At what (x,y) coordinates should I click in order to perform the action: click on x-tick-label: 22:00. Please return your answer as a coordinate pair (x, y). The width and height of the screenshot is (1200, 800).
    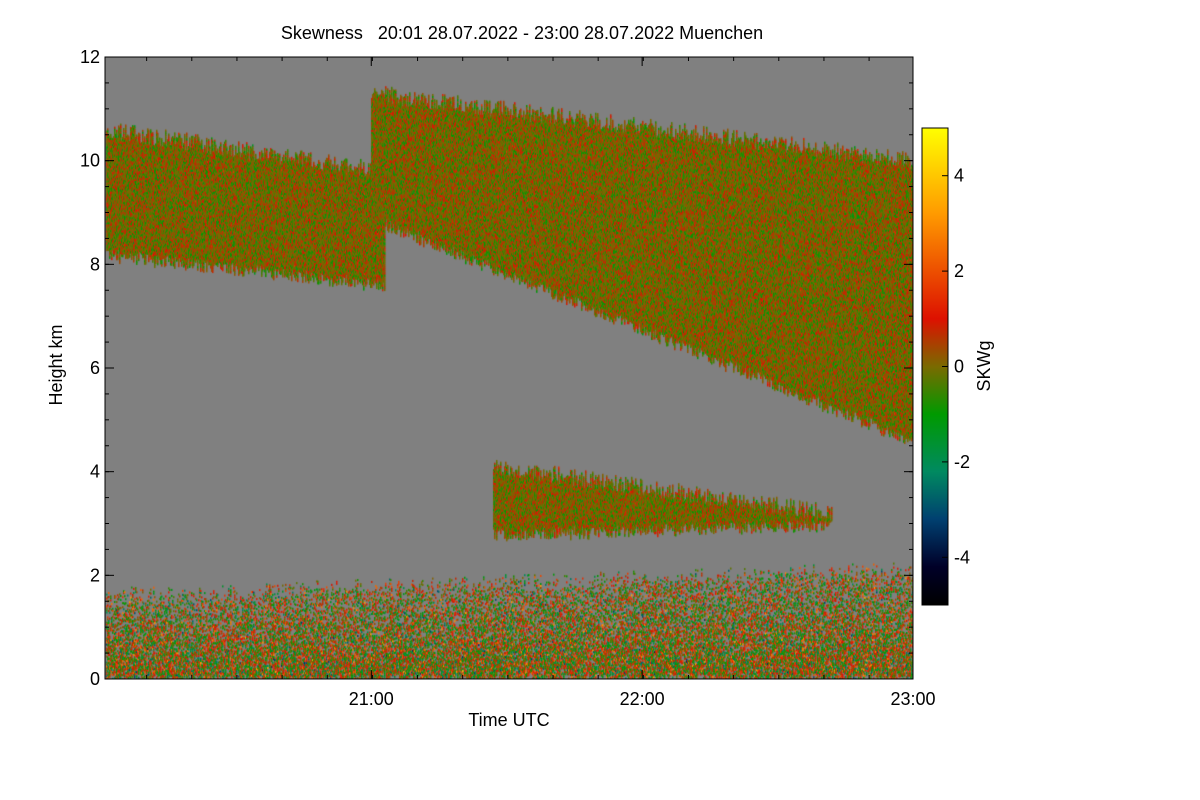
    Looking at the image, I should click on (642, 699).